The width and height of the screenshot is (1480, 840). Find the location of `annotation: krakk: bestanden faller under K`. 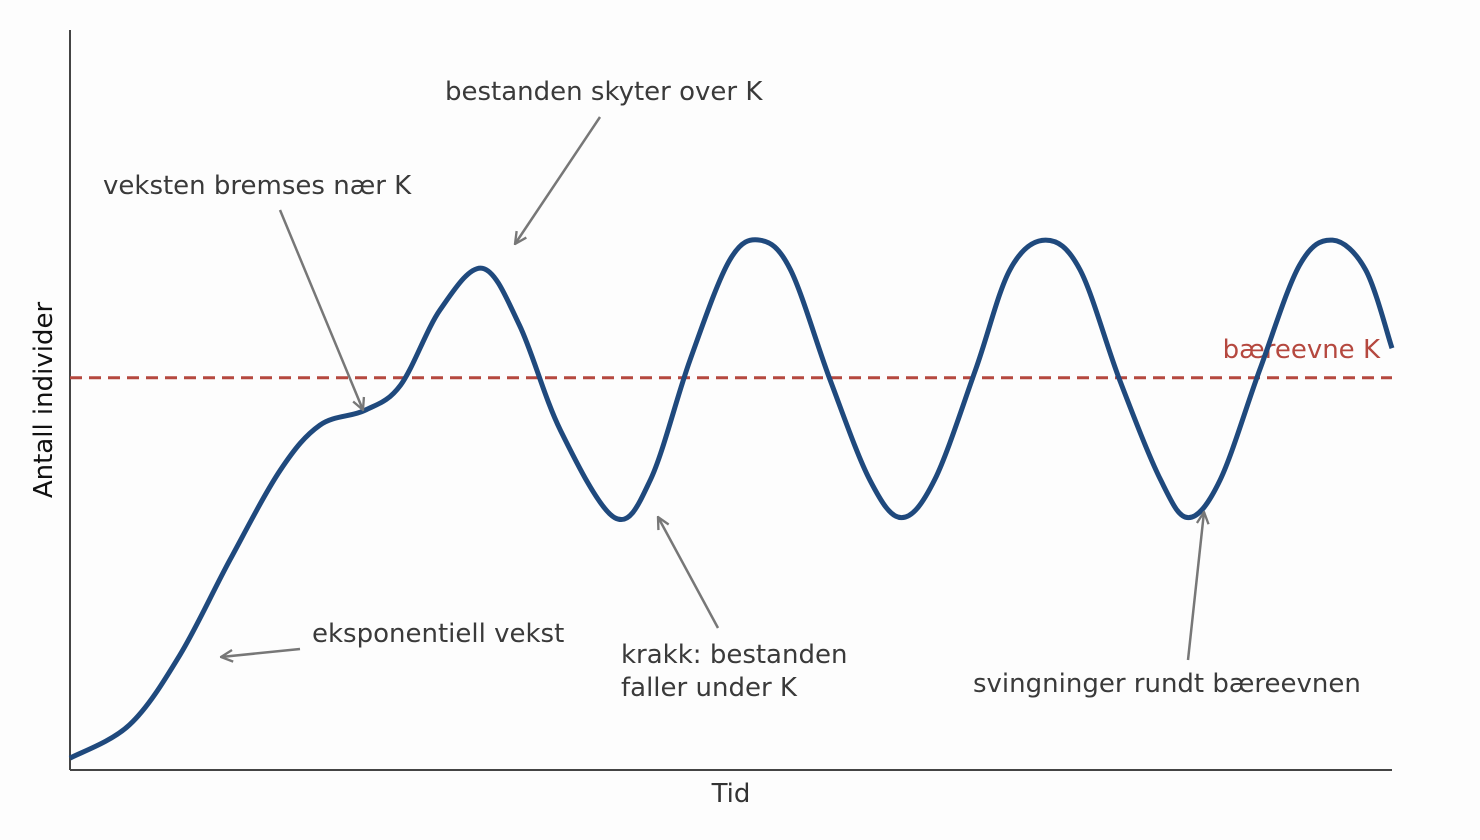

annotation: krakk: bestanden faller under K is located at coordinates (734, 671).